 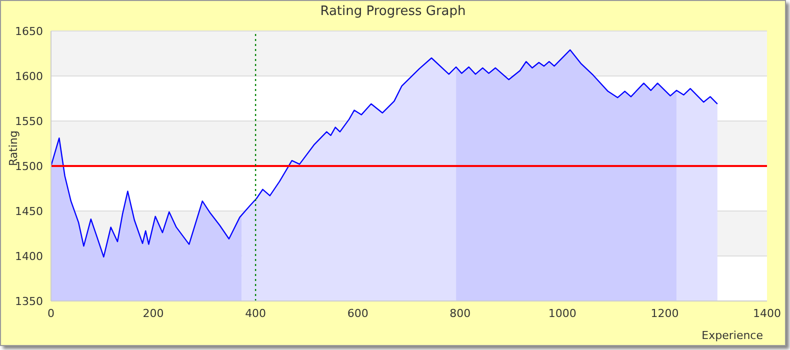 What do you see at coordinates (733, 335) in the screenshot?
I see `x-axis-title: Experience` at bounding box center [733, 335].